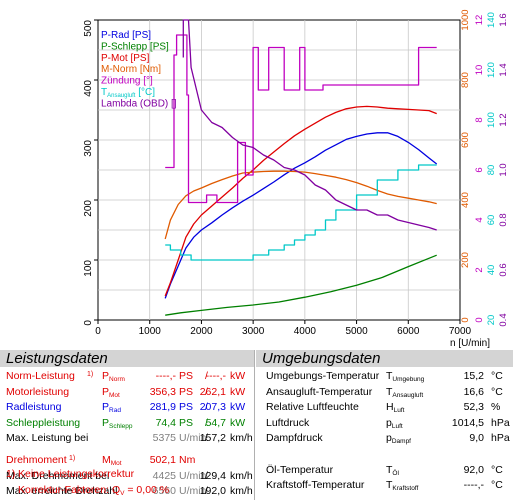 This screenshot has width=513, height=501. What do you see at coordinates (115, 411) in the screenshot?
I see `symbol-subscript: Rad` at bounding box center [115, 411].